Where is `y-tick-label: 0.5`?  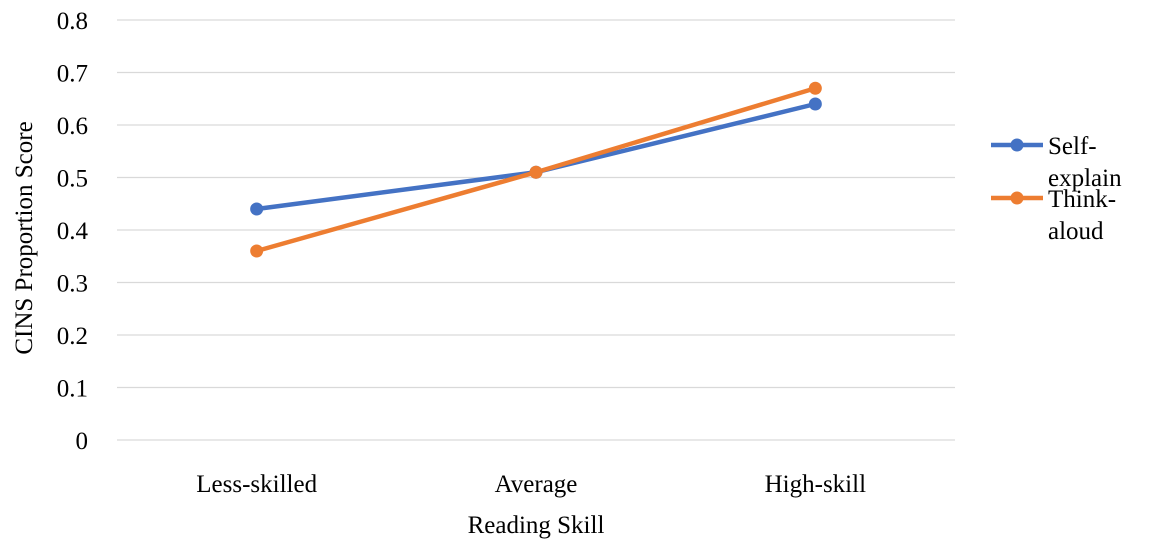 y-tick-label: 0.5 is located at coordinates (72, 179).